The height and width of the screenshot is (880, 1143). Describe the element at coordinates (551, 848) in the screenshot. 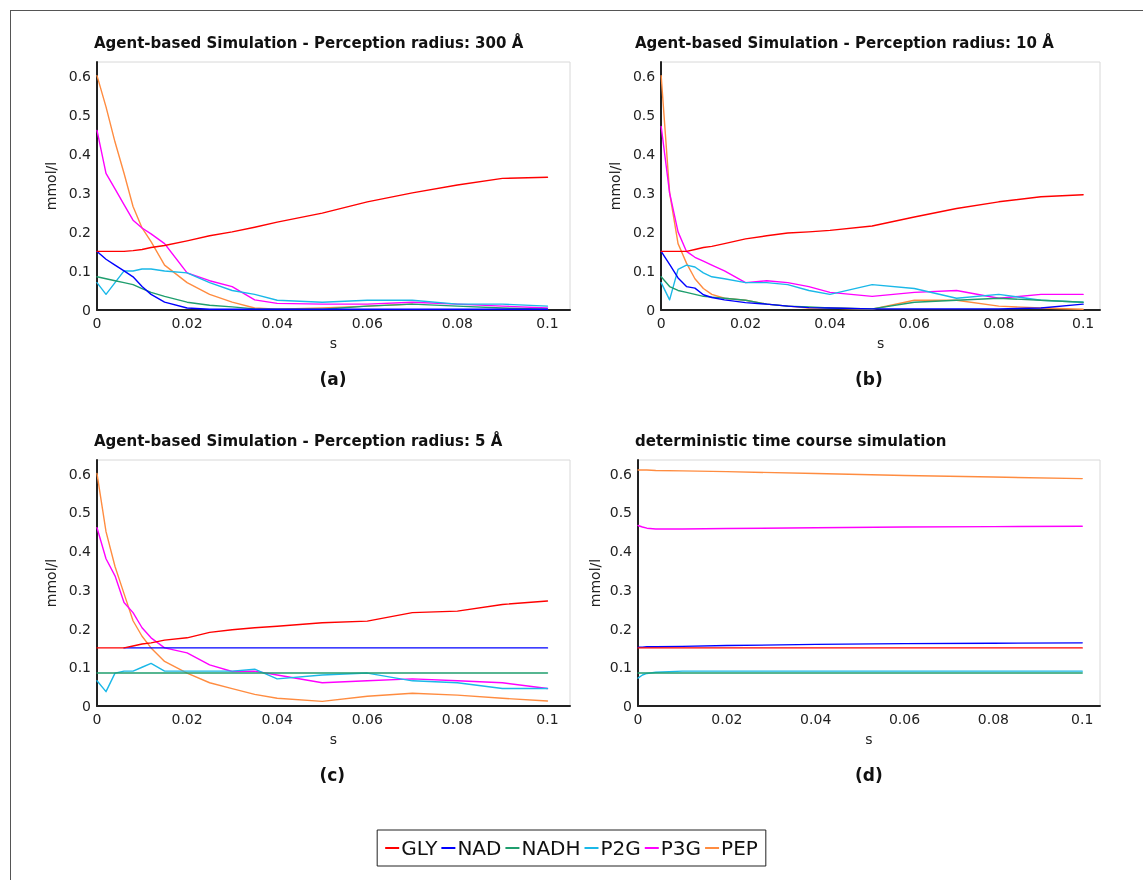

I see `legend-label: NADH` at that location.